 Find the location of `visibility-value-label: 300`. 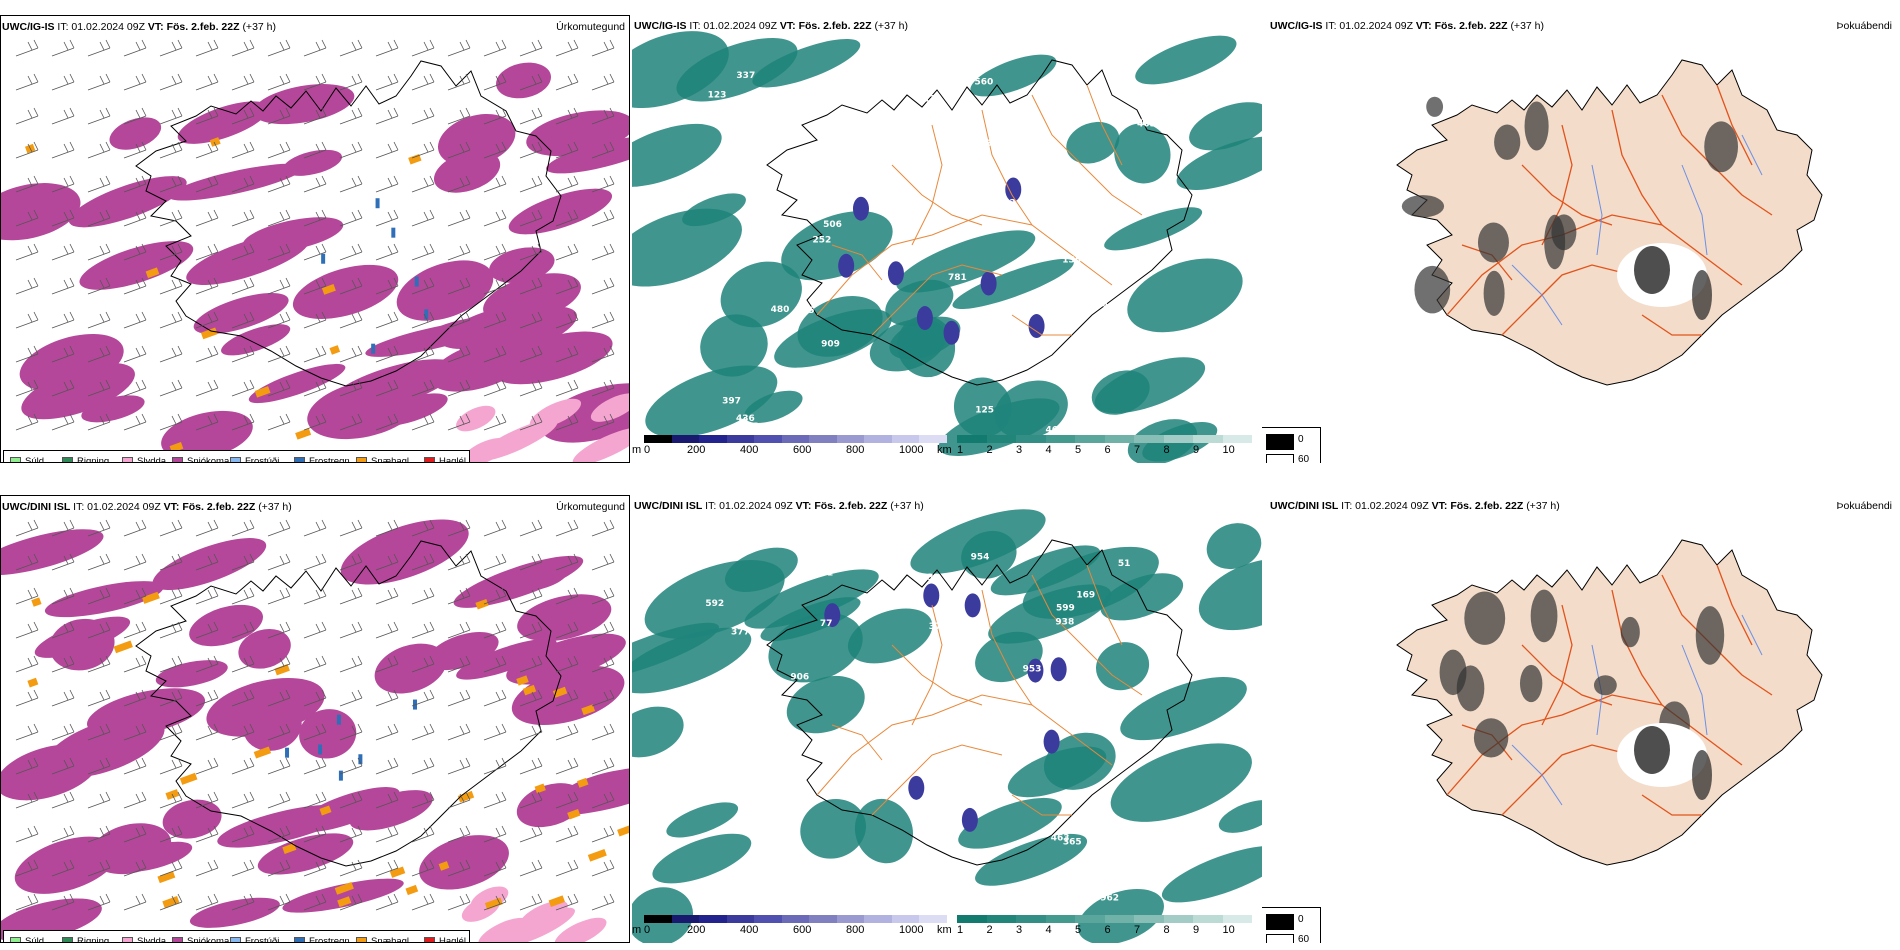

visibility-value-label: 300 is located at coordinates (830, 212).